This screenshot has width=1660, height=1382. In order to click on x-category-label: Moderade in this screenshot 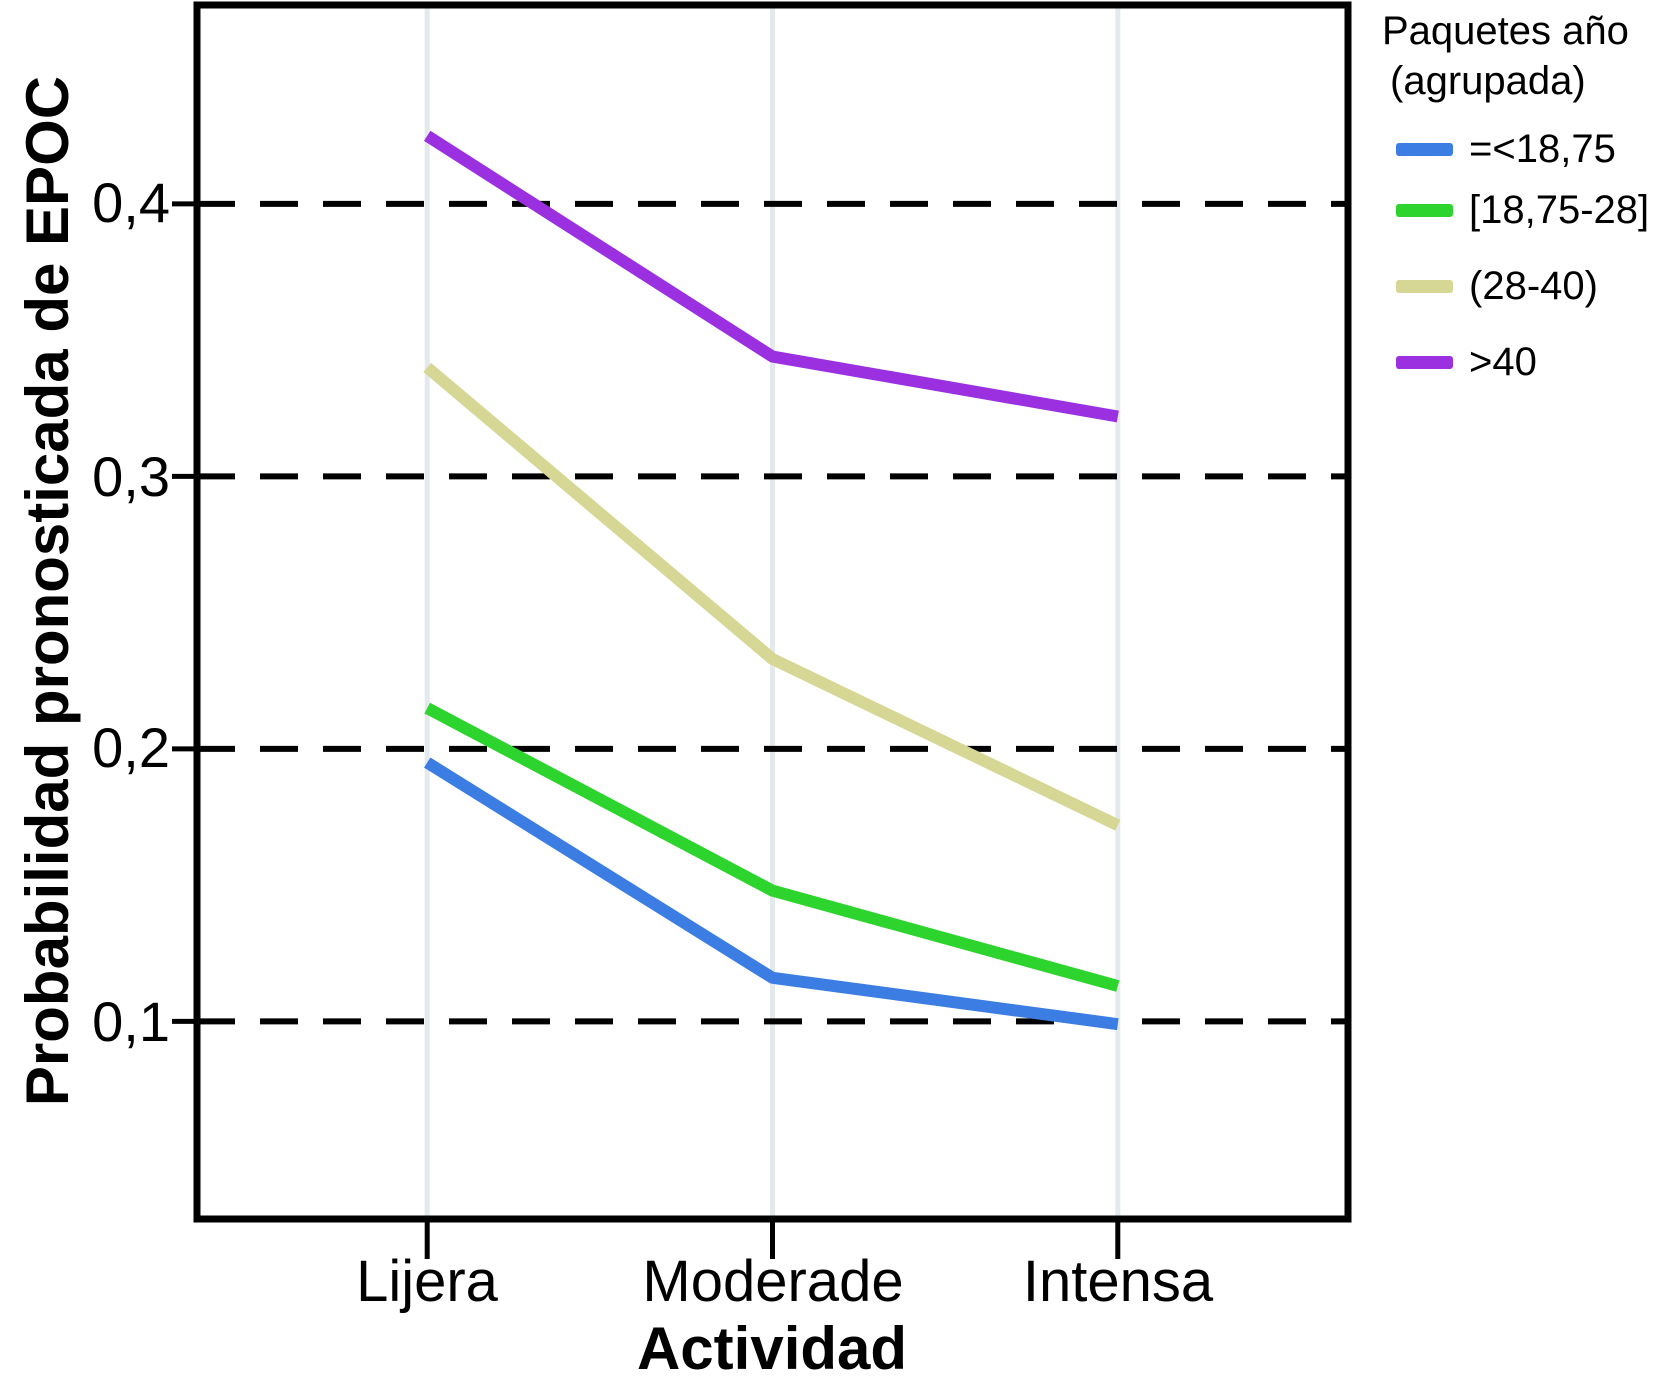, I will do `click(773, 1281)`.